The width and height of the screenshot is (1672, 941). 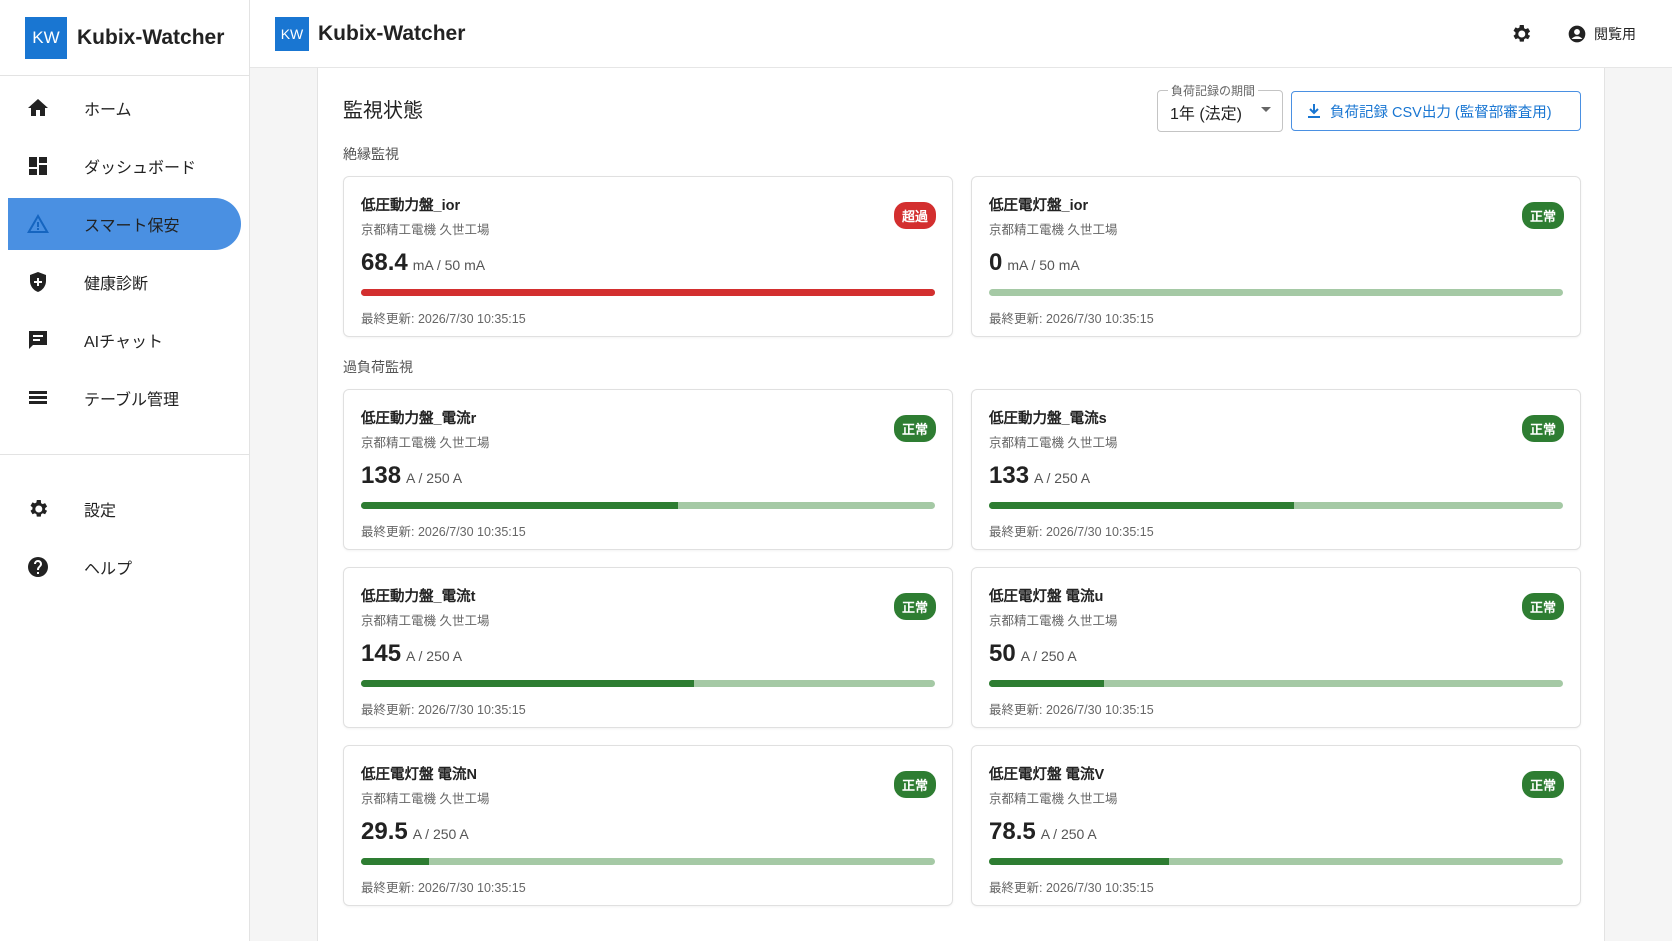 What do you see at coordinates (132, 400) in the screenshot?
I see `nav-label: テーブル管理` at bounding box center [132, 400].